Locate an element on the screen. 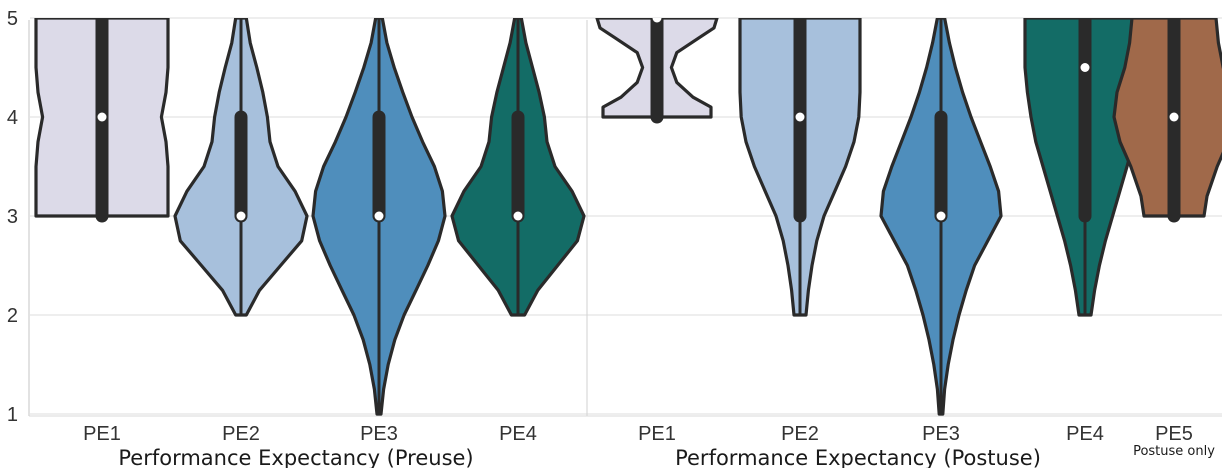 Image resolution: width=1222 pixels, height=468 pixels. y-tick-label: 5 is located at coordinates (12, 19).